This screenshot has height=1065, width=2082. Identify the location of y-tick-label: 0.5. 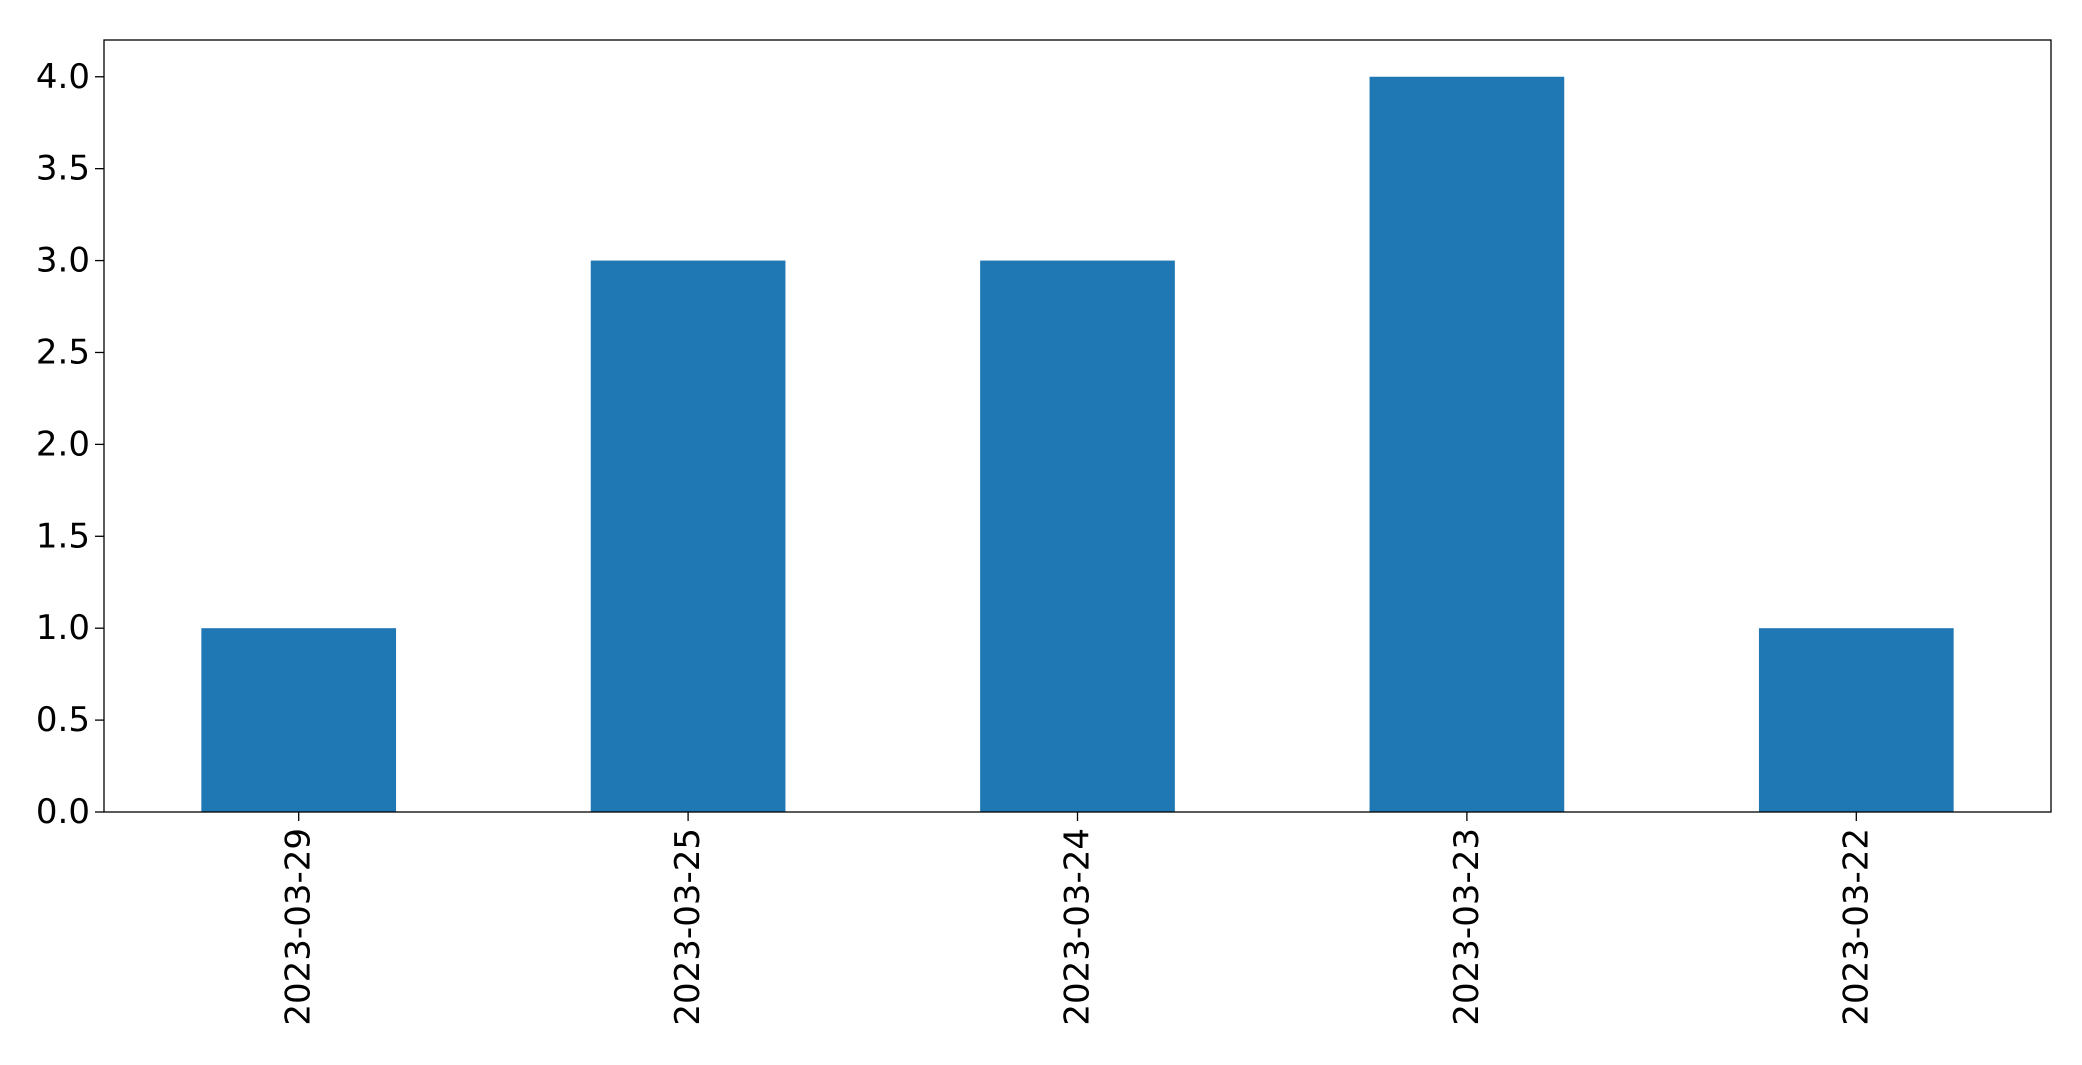
(63, 720).